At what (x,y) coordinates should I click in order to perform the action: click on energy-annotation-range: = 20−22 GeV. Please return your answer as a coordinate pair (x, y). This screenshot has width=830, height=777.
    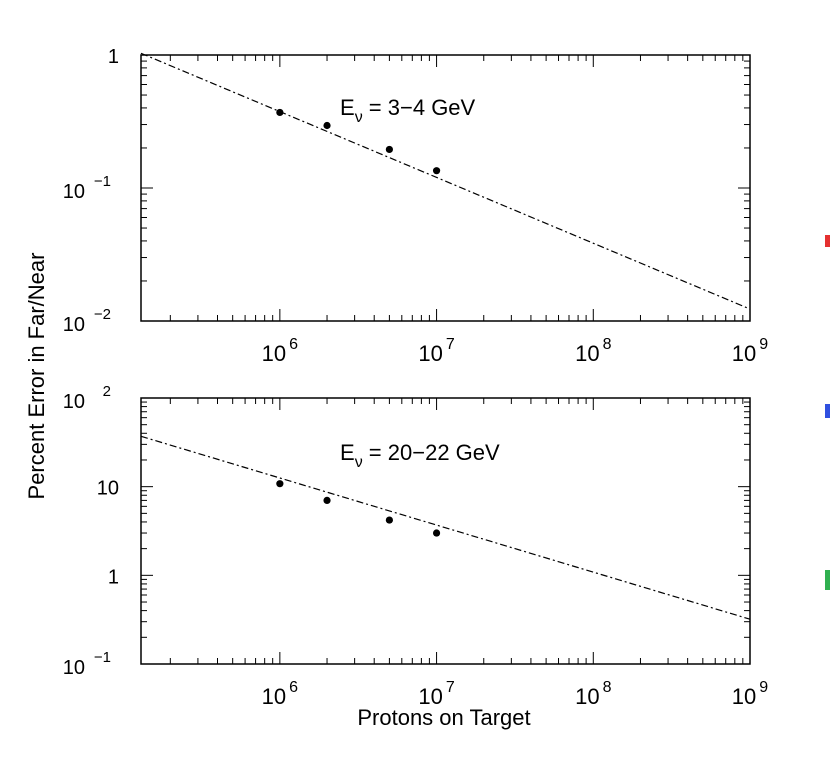
    Looking at the image, I should click on (431, 452).